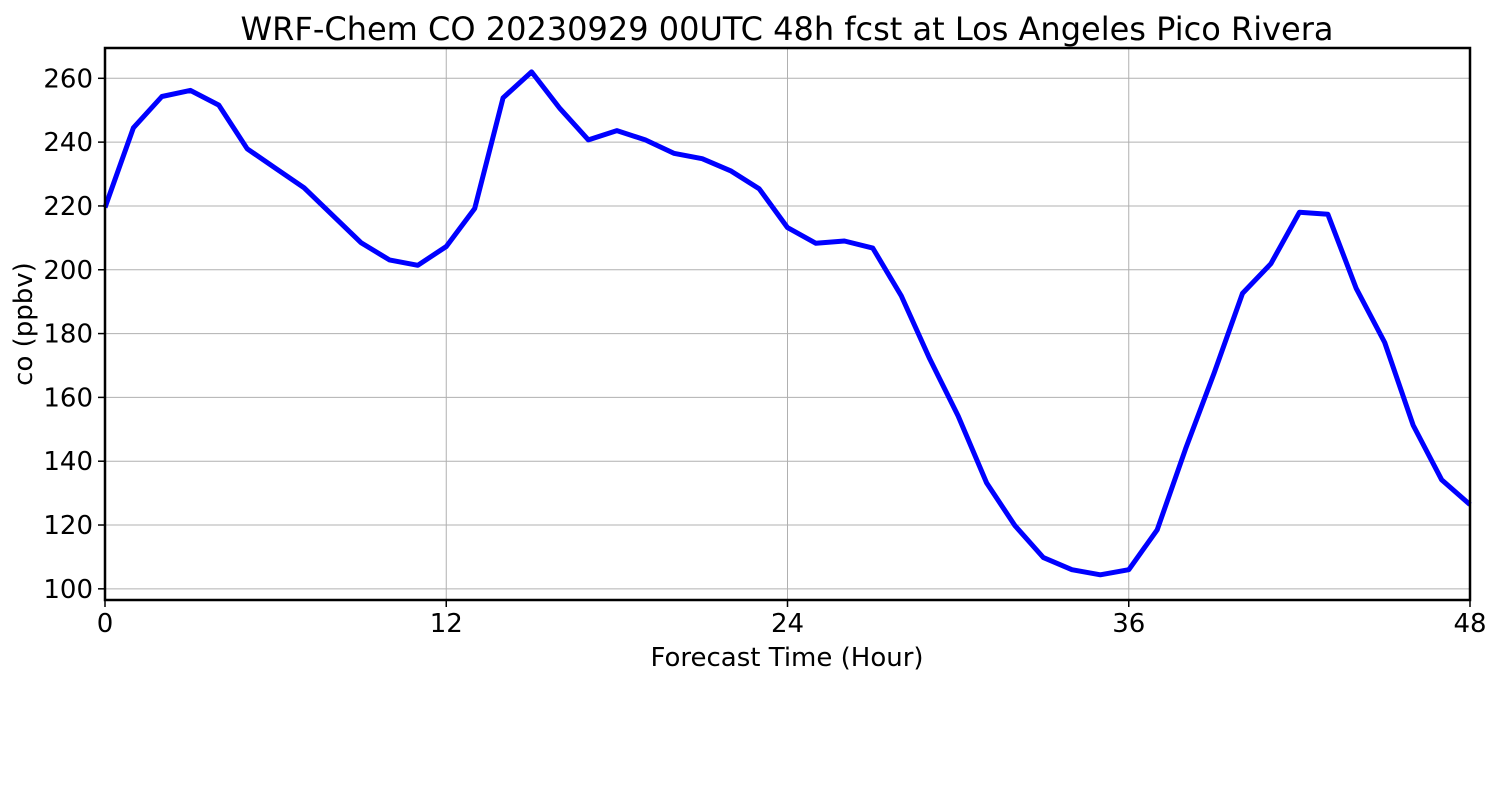  Describe the element at coordinates (787, 624) in the screenshot. I see `x-tick-label: 24` at that location.